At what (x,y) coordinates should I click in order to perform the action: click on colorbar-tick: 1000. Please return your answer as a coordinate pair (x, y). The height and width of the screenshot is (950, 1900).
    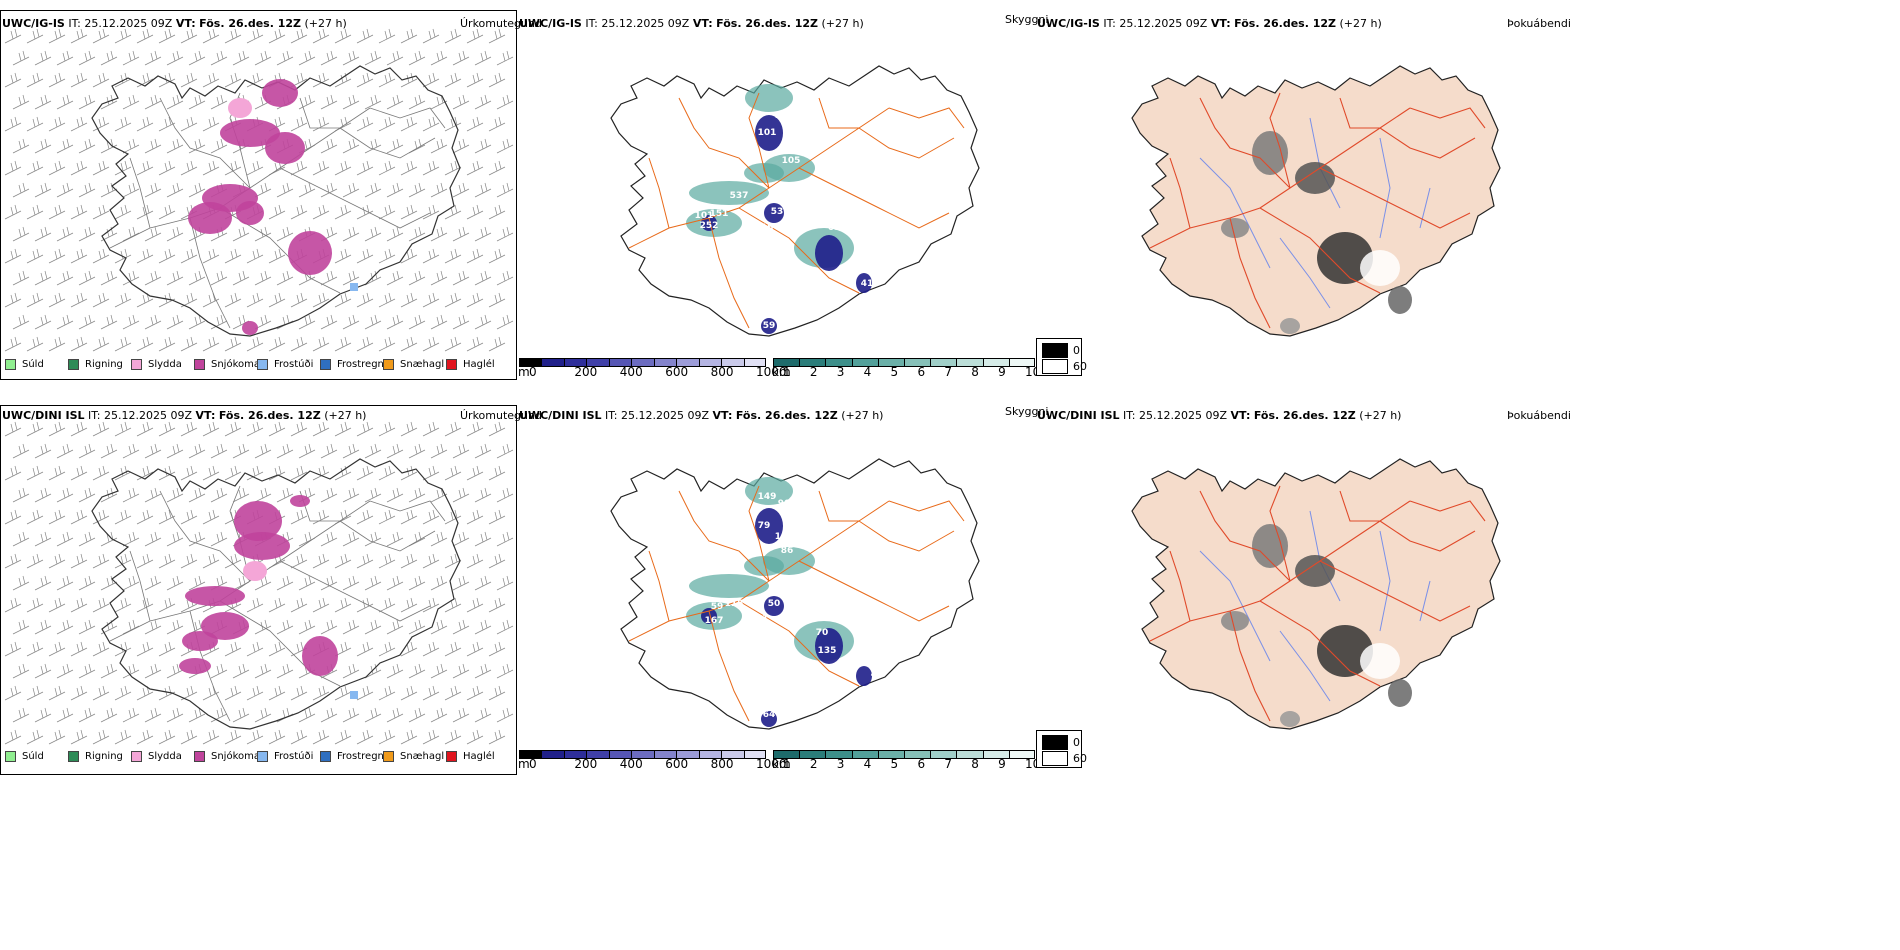
    Looking at the image, I should click on (771, 764).